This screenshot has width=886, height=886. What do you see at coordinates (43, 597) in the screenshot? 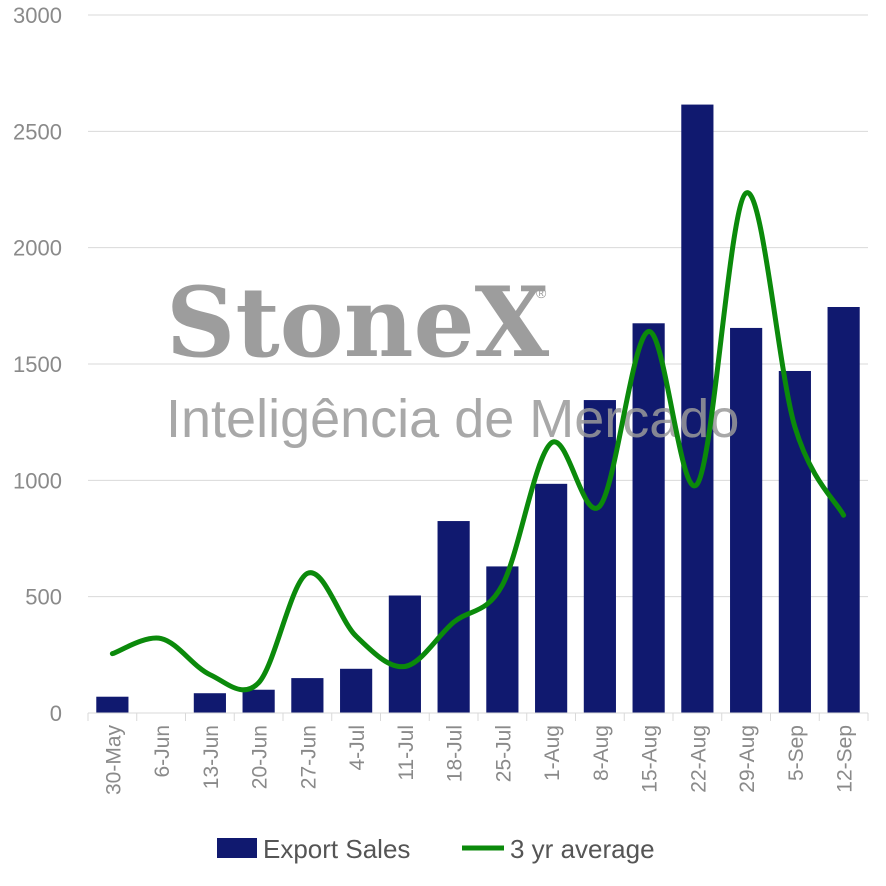
I see `y-tick-label: 500` at bounding box center [43, 597].